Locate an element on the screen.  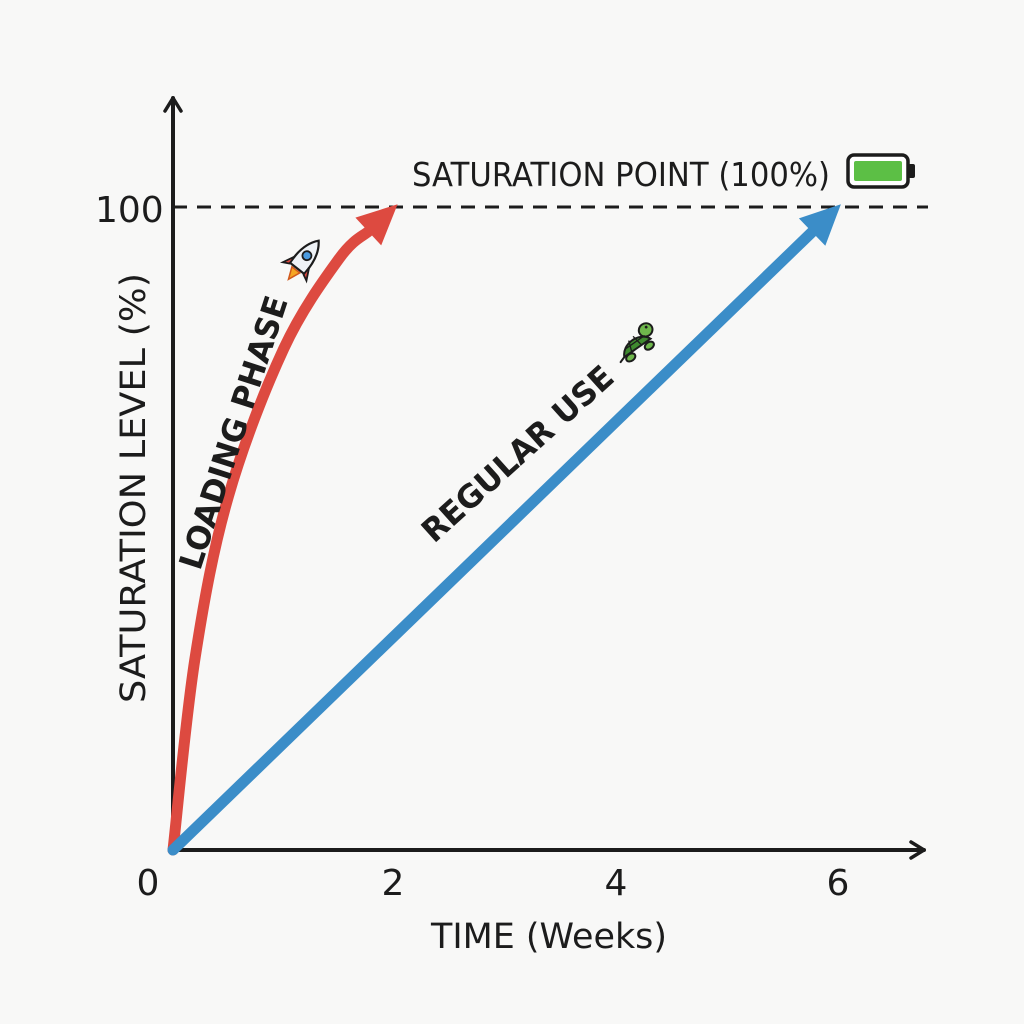
y-axis-title: SATURATION LEVEL (%) is located at coordinates (134, 488).